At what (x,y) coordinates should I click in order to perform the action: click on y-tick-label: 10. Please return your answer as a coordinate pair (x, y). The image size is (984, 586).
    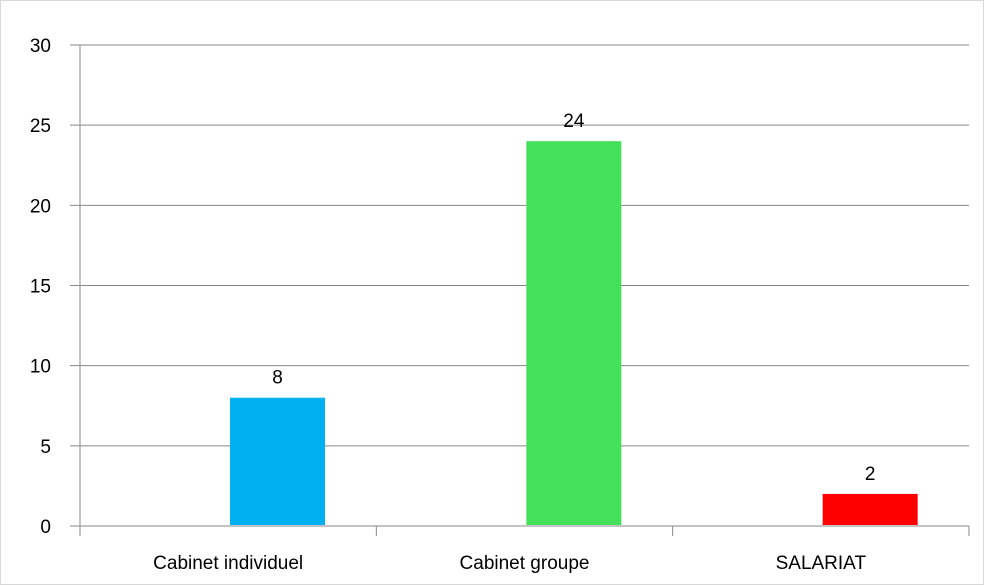
    Looking at the image, I should click on (40, 367).